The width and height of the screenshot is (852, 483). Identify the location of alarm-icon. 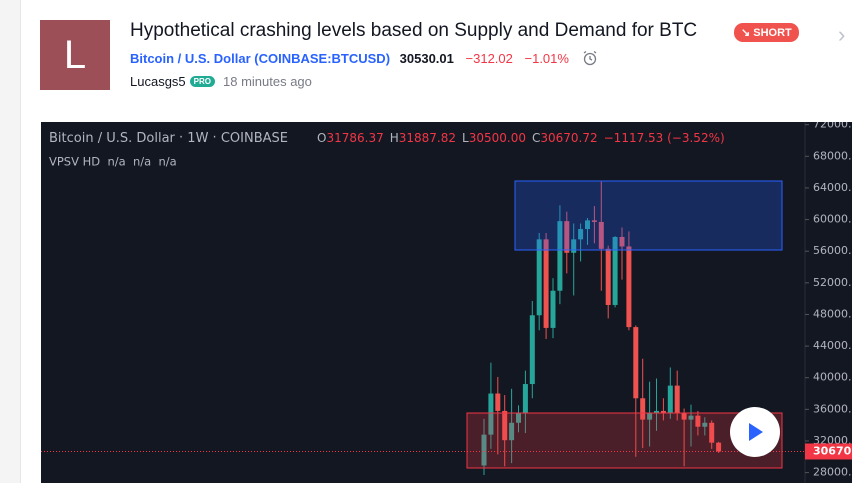
(591, 58).